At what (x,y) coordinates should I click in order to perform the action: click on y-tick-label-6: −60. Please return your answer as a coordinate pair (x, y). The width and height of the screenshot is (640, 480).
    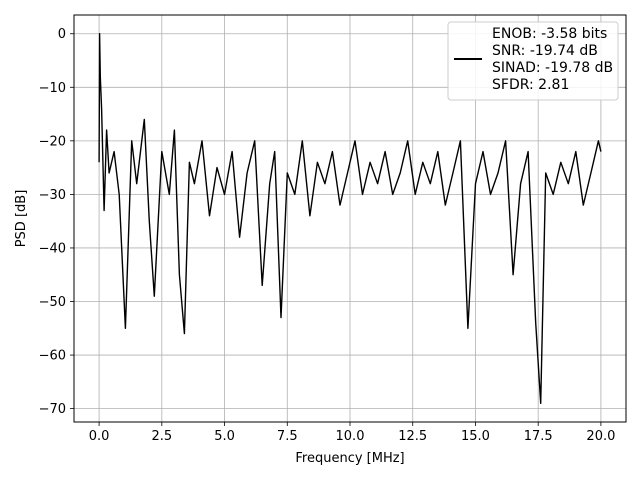
    Looking at the image, I should click on (52, 356).